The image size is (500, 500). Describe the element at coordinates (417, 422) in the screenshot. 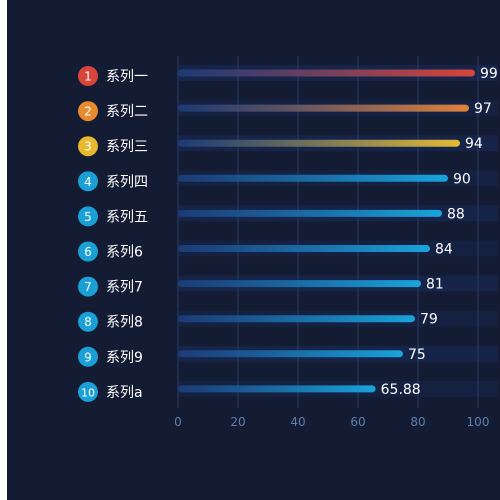

I see `x-tick-label: 80` at that location.